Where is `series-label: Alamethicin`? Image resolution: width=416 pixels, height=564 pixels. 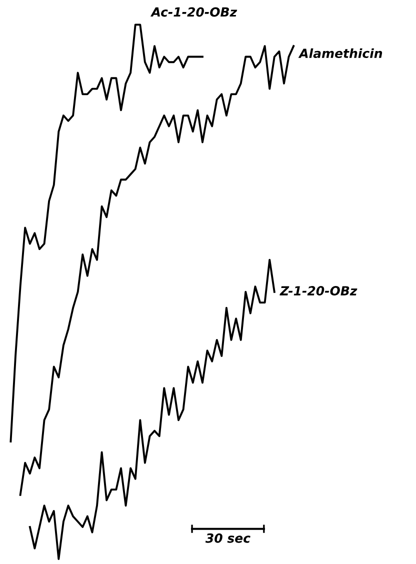 series-label: Alamethicin is located at coordinates (340, 53).